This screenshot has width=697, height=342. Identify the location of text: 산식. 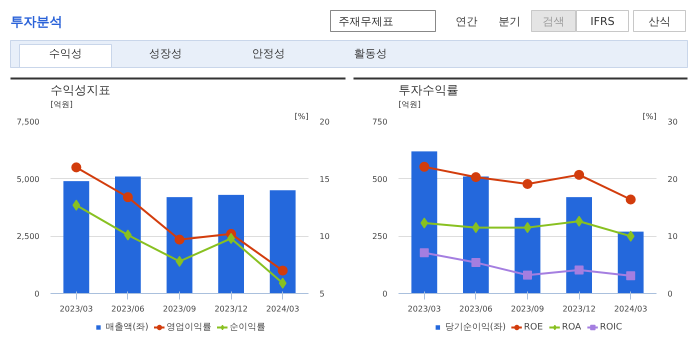
(659, 21).